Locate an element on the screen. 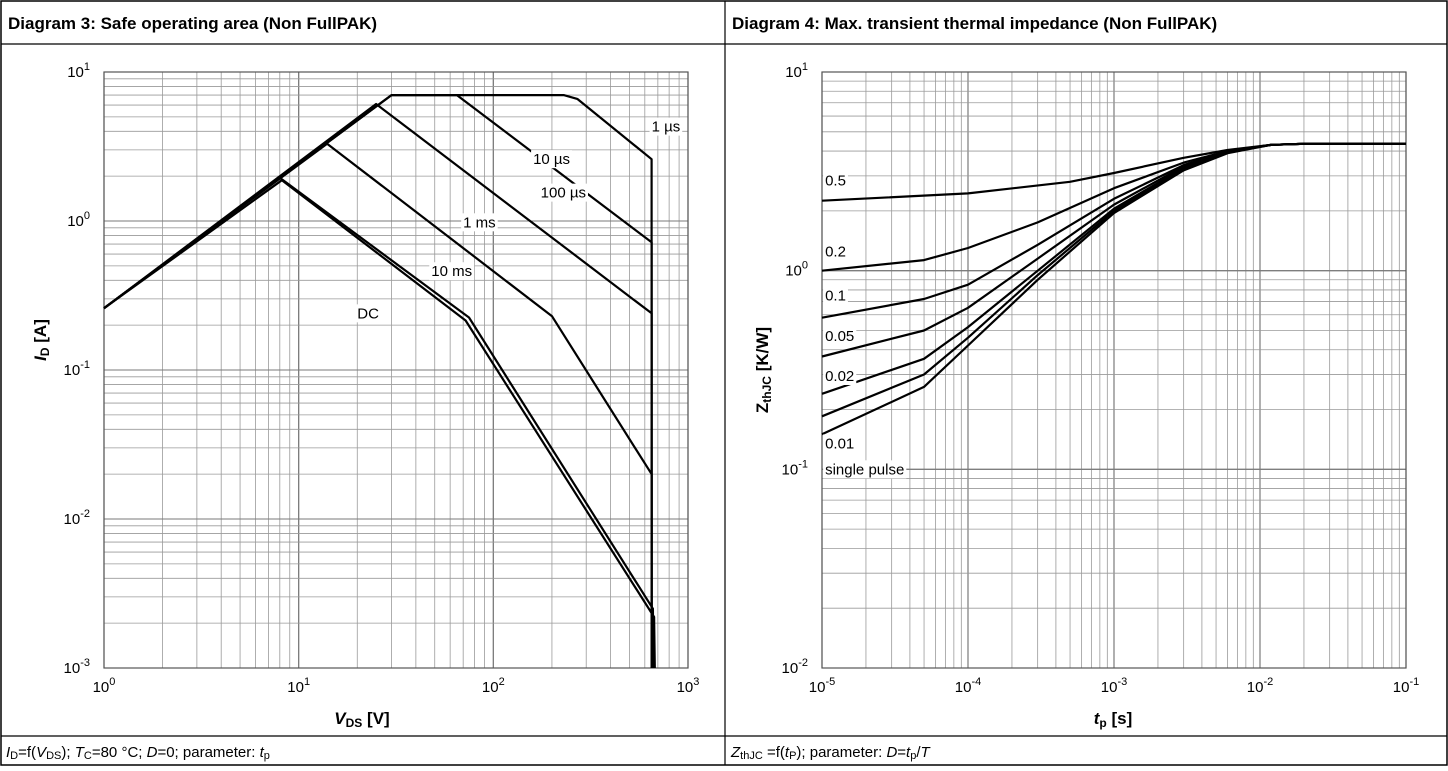 This screenshot has height=771, width=1448. soa-series-label: 10 µs is located at coordinates (551, 159).